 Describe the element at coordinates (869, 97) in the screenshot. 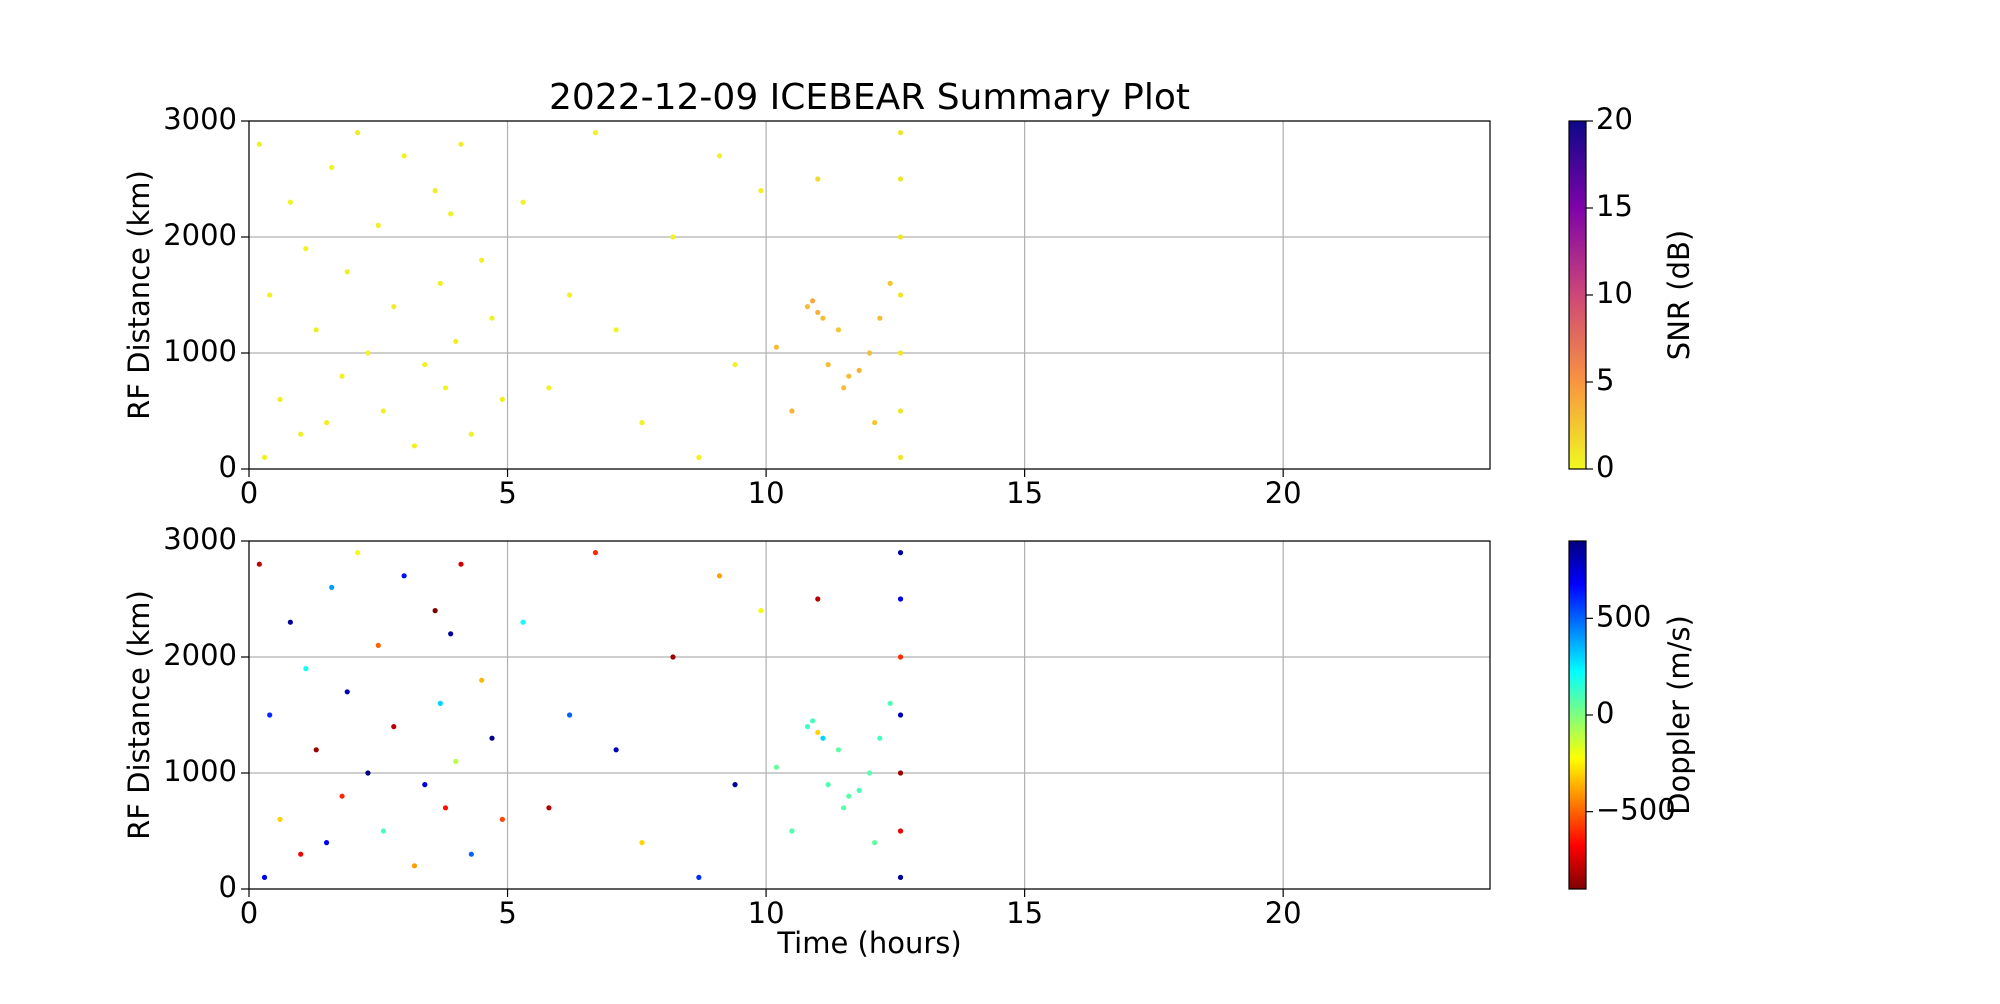

I see `chart-title: 2022-12-09 ICEBEAR Summary Plot` at that location.